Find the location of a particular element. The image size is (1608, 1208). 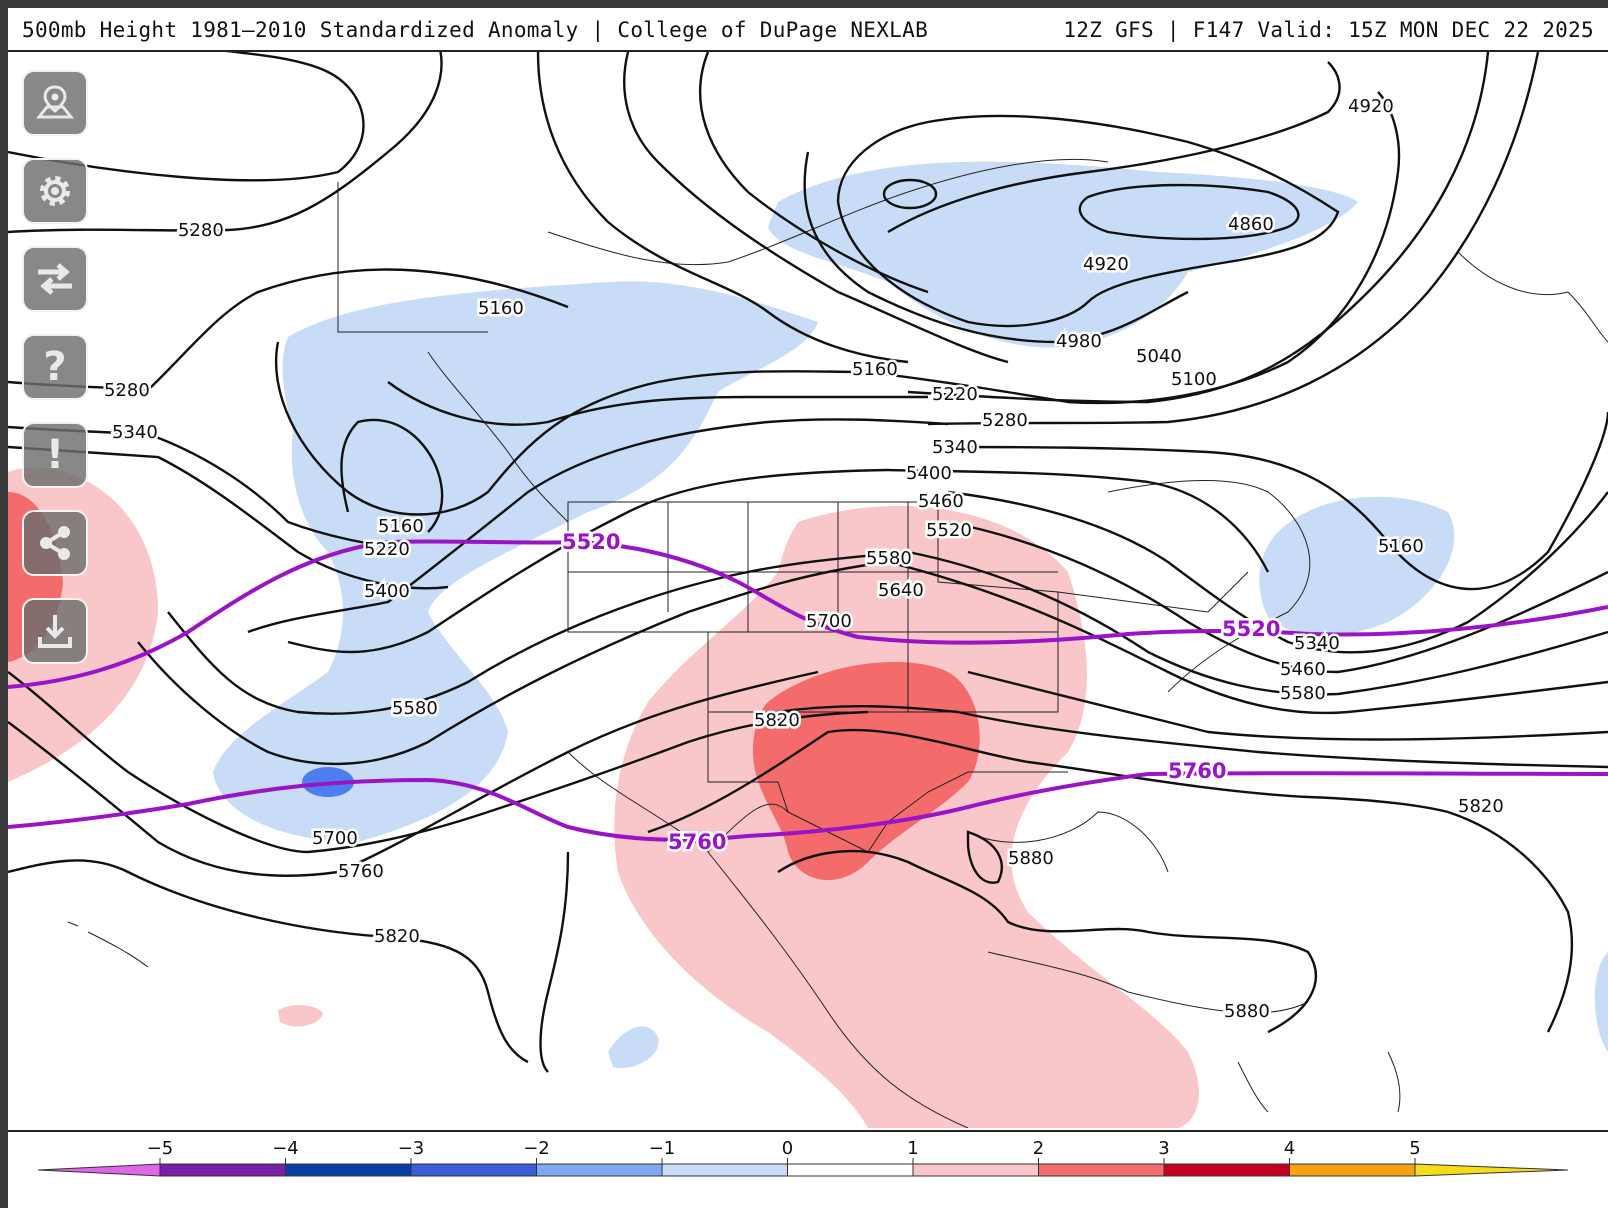

help-icon: ? is located at coordinates (55, 367).